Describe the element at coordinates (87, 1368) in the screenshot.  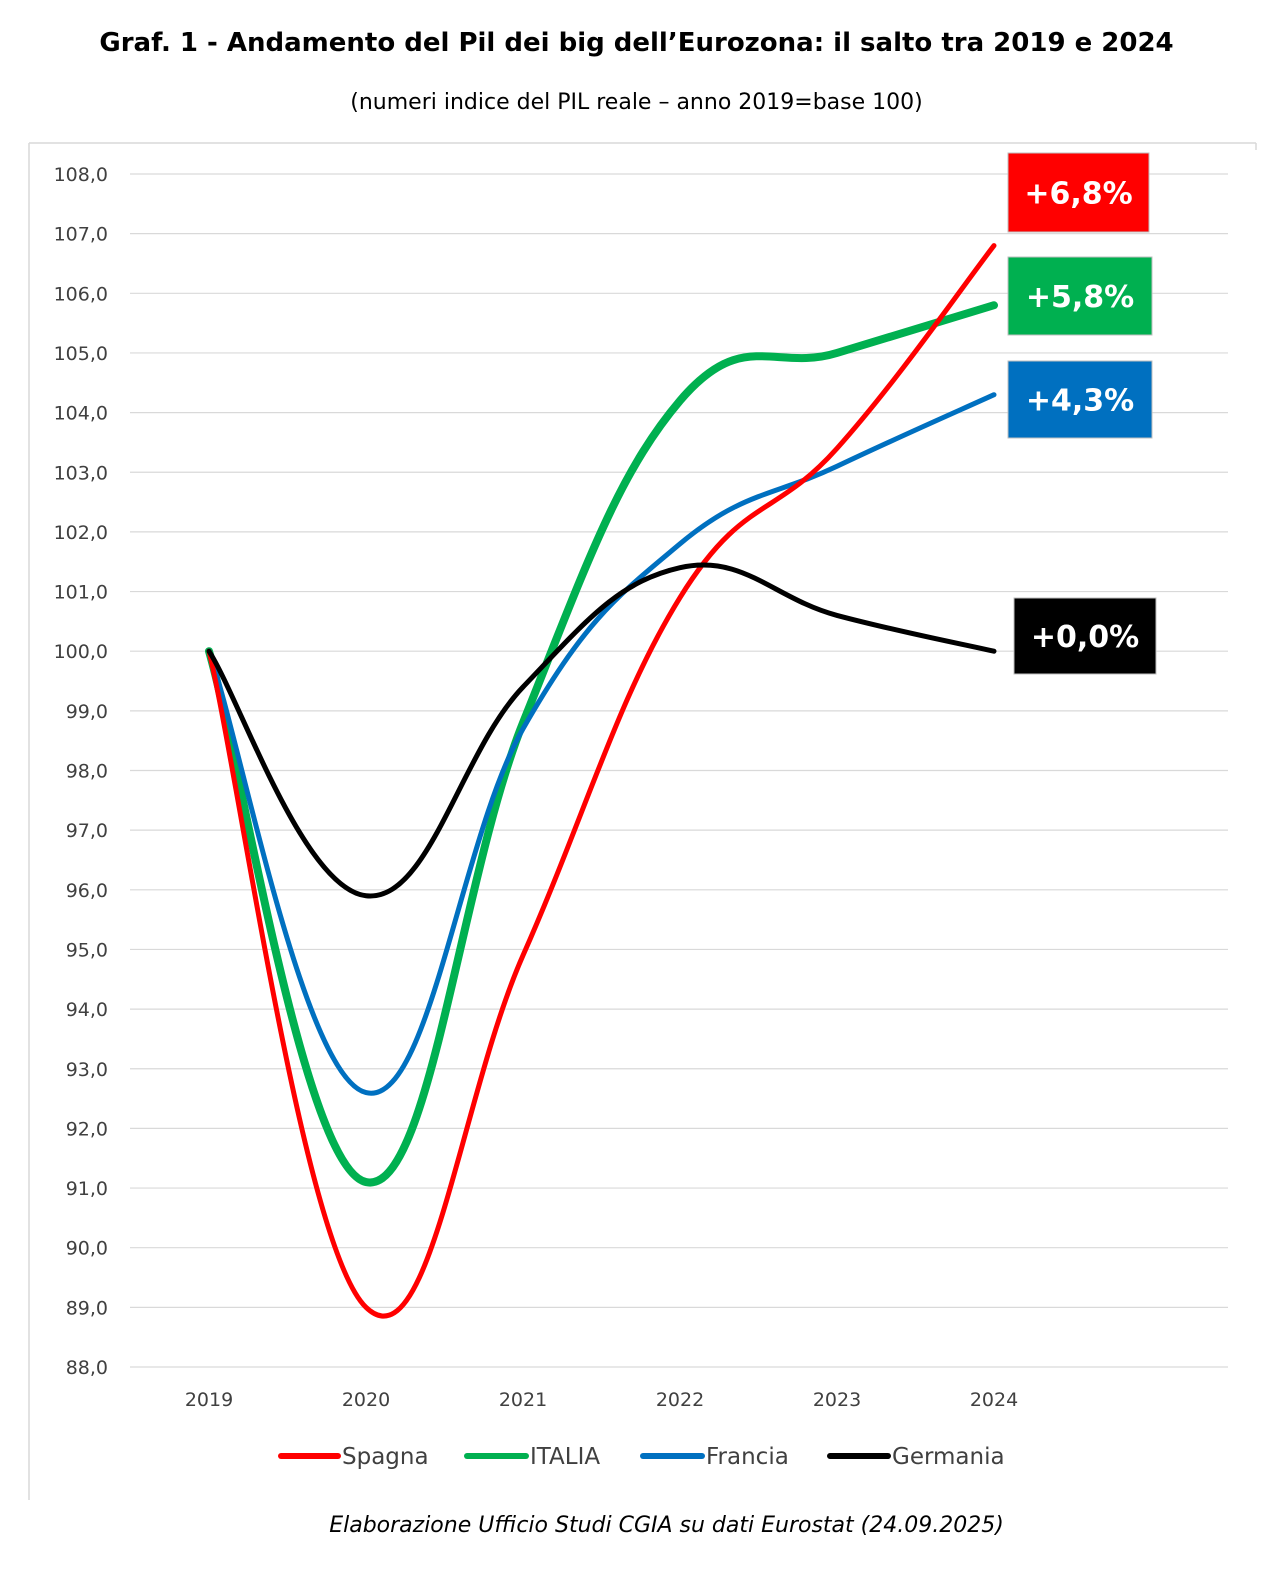
I see `y-tick-label: 88,0` at that location.